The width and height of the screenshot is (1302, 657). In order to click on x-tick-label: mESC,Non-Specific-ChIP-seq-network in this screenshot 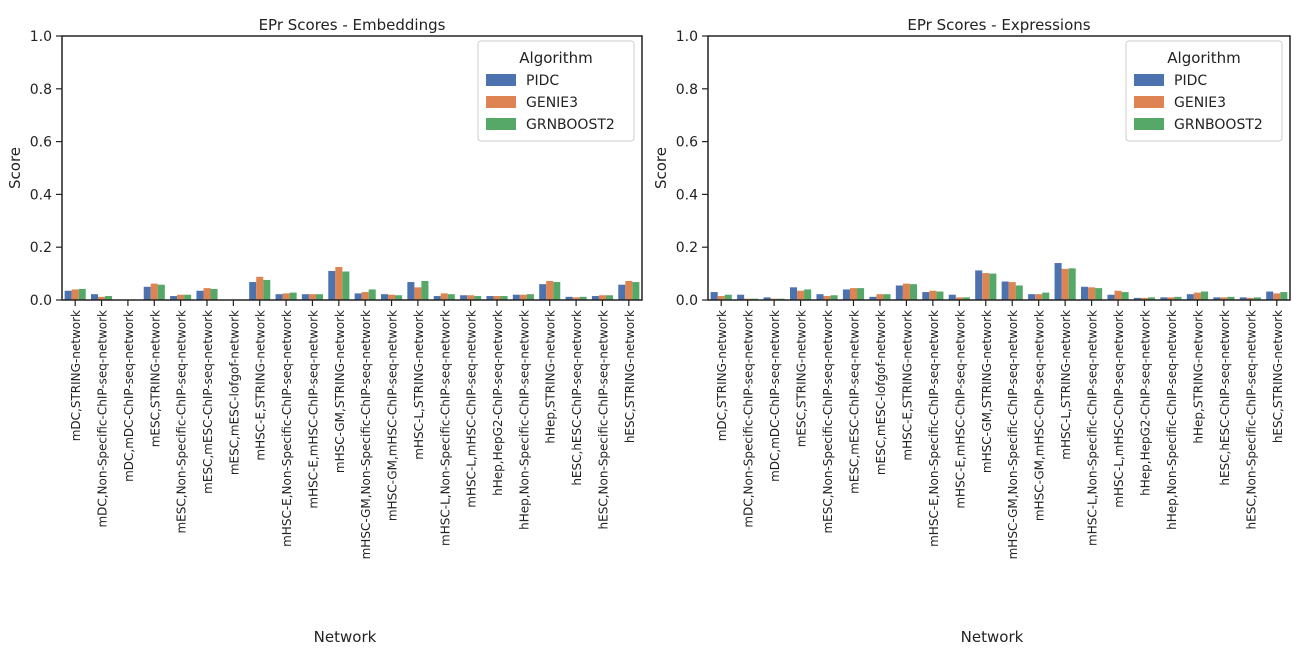, I will do `click(182, 422)`.